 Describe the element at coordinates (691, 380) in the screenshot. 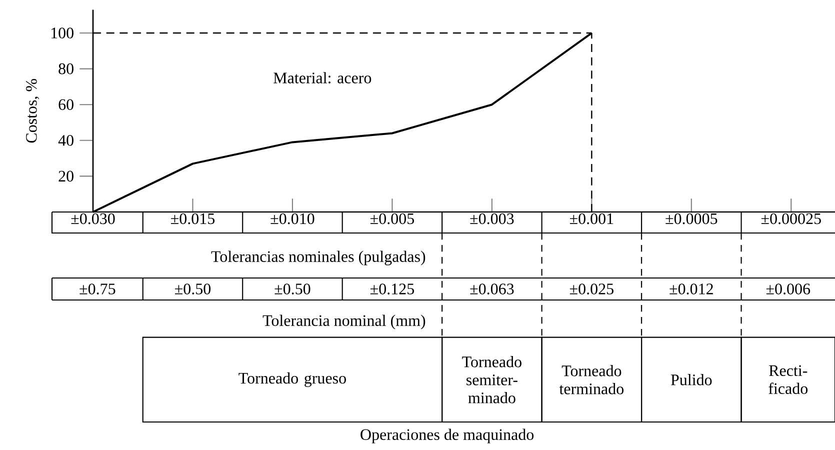

I see `text: Pulido` at that location.